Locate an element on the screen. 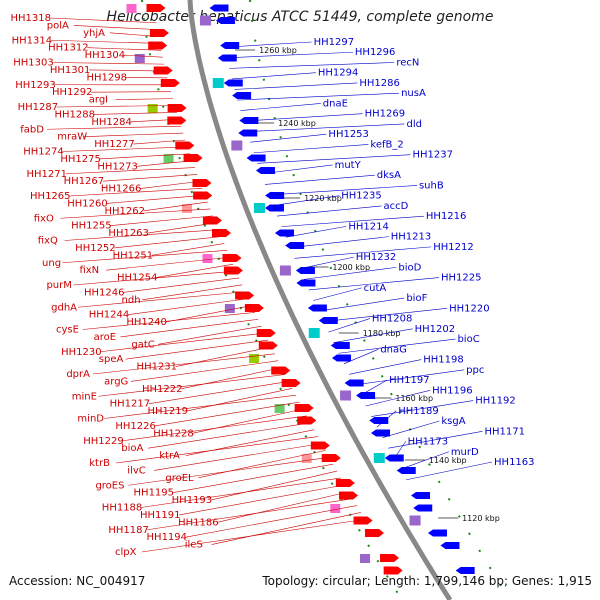  forward-gene-label: HH1230 is located at coordinates (81, 352).